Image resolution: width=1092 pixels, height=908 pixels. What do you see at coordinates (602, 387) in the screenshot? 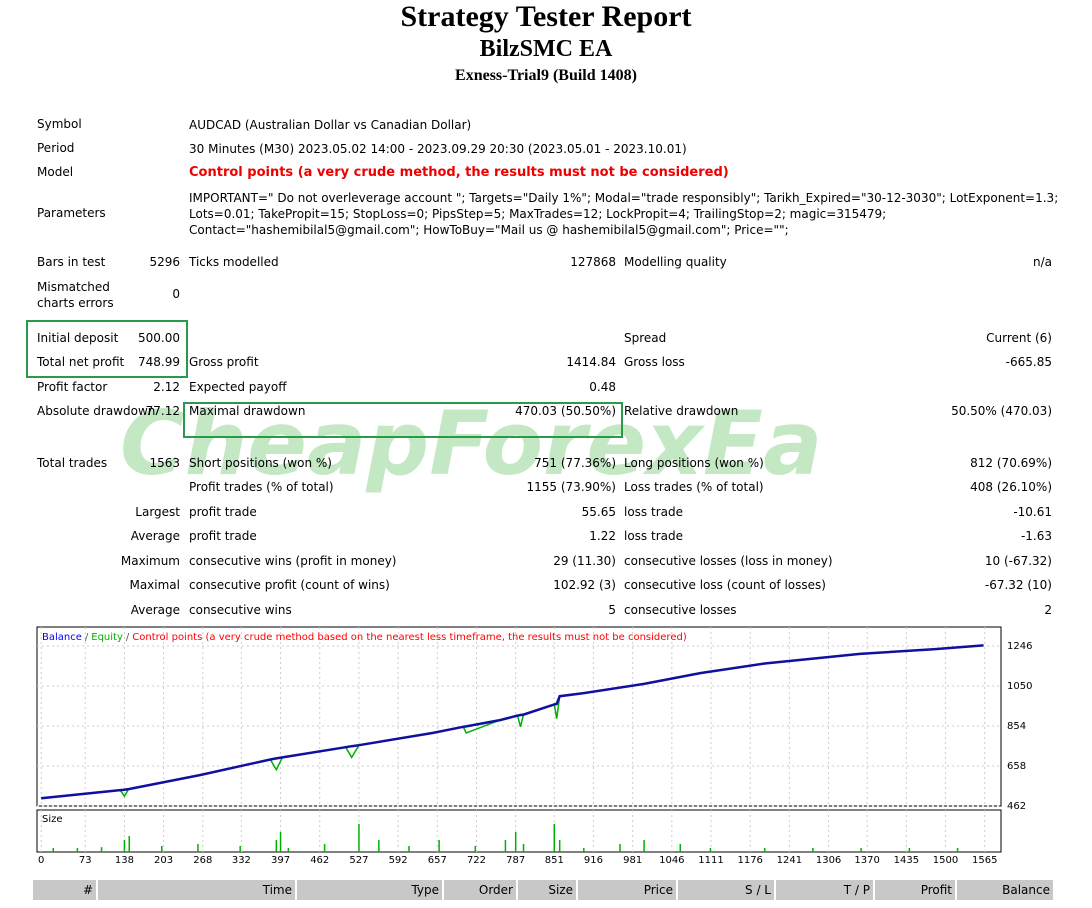
I see `stat-value: 0.48` at bounding box center [602, 387].